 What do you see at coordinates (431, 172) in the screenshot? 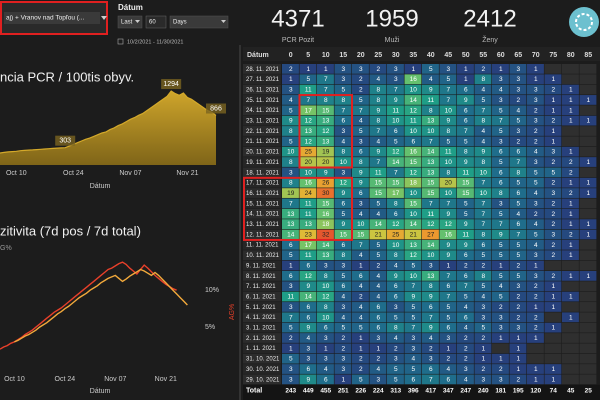
I see `cell-value: 13` at bounding box center [431, 172].